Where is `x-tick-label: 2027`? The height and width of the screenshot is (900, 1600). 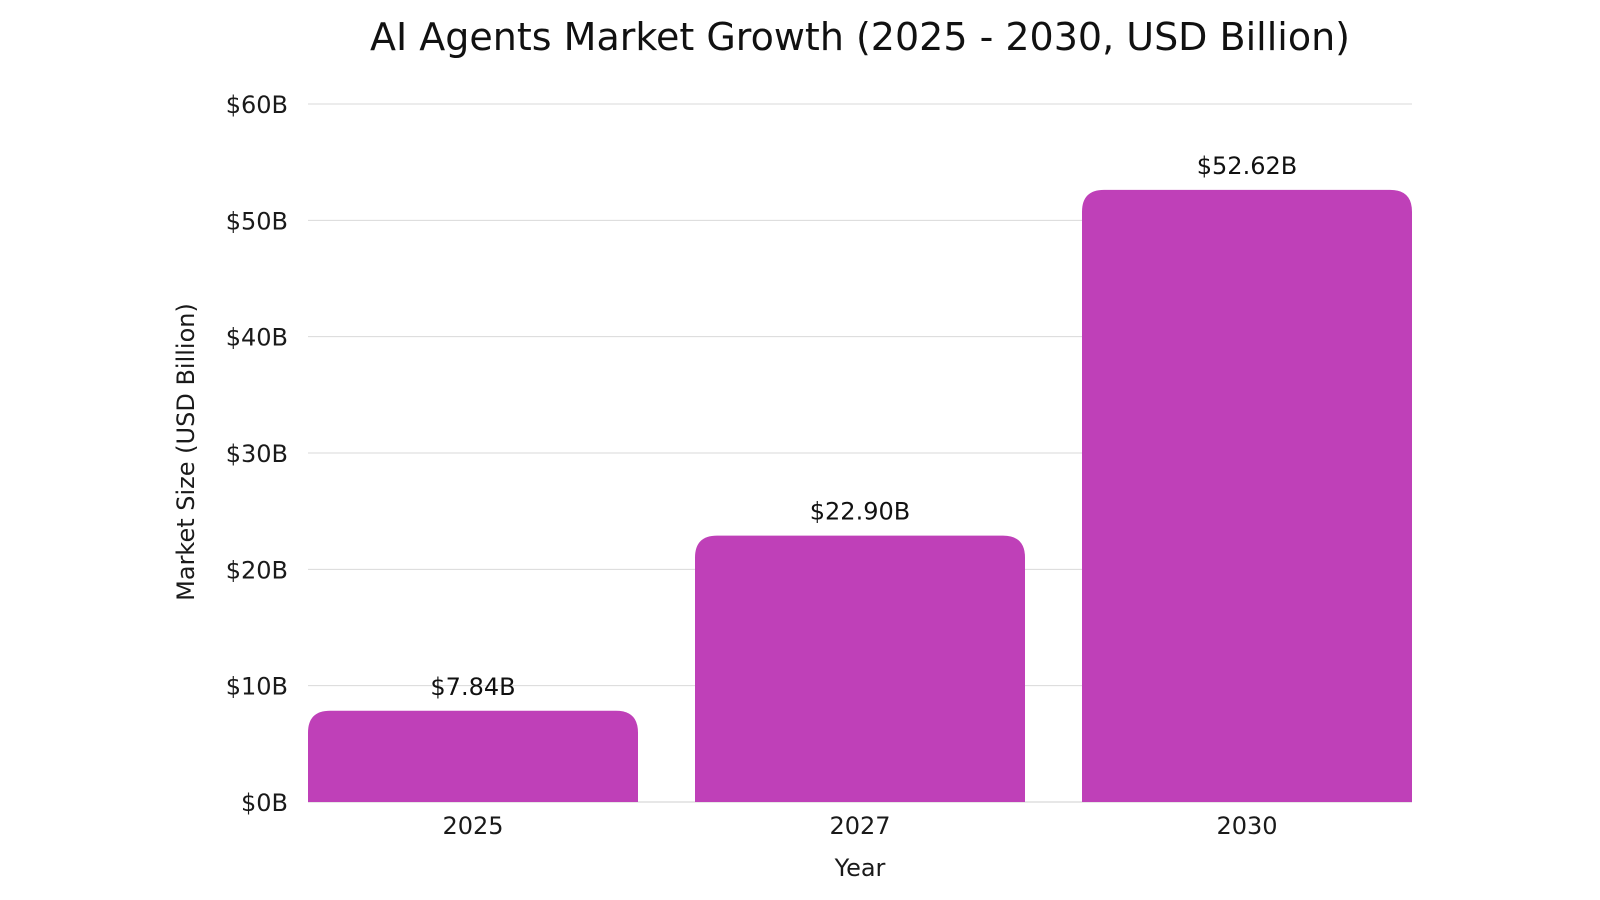 x-tick-label: 2027 is located at coordinates (859, 826).